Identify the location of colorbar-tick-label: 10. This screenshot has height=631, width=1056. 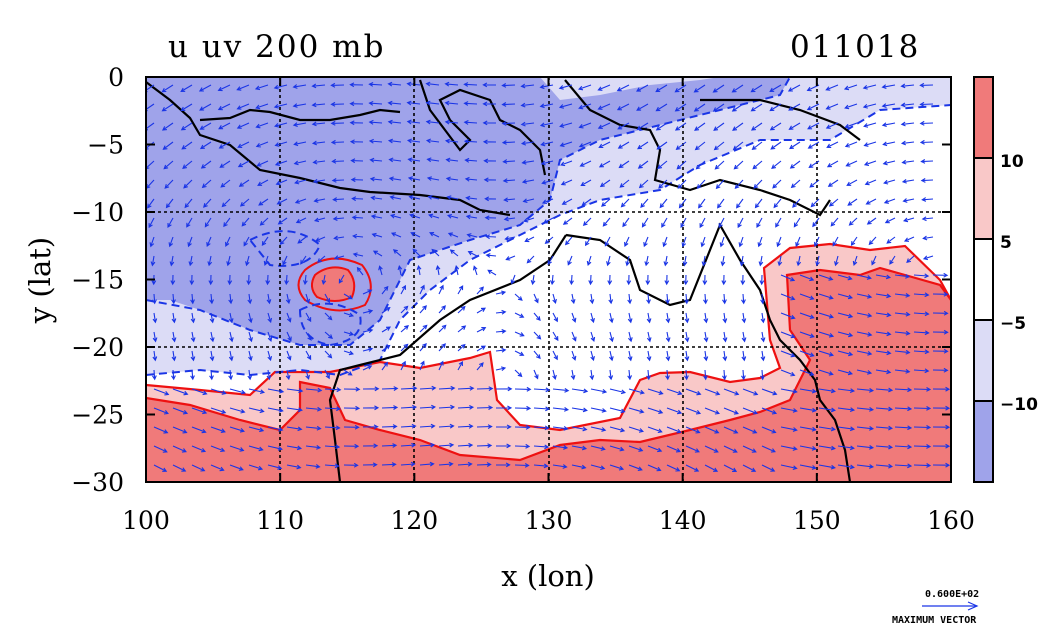
(1012, 162).